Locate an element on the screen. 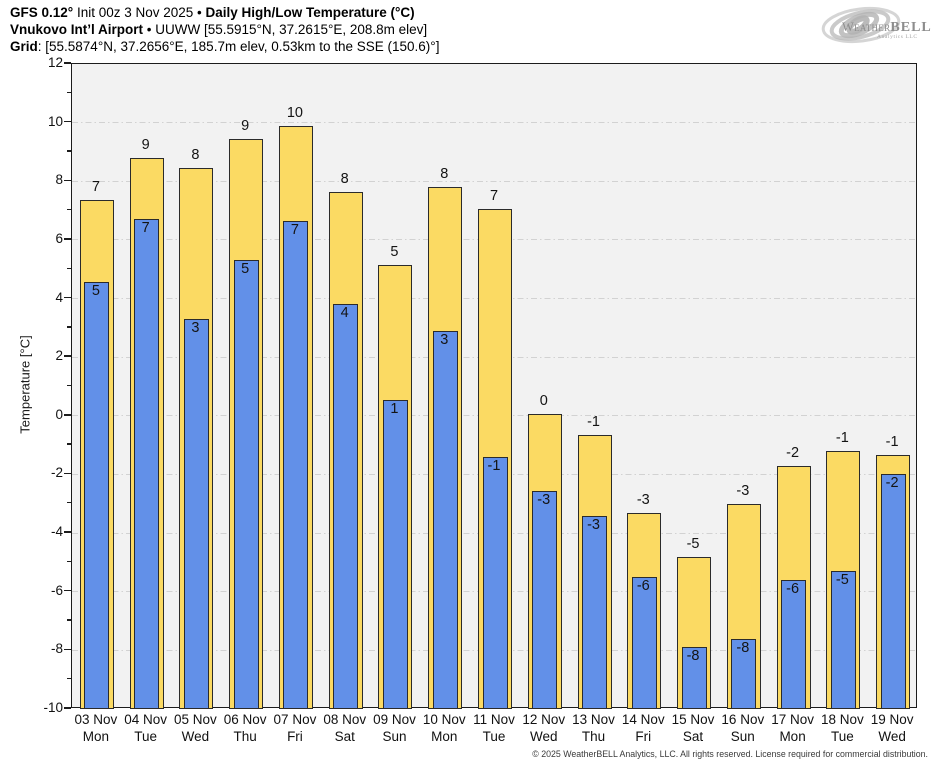  x-tick-date: 10 Nov is located at coordinates (444, 719).